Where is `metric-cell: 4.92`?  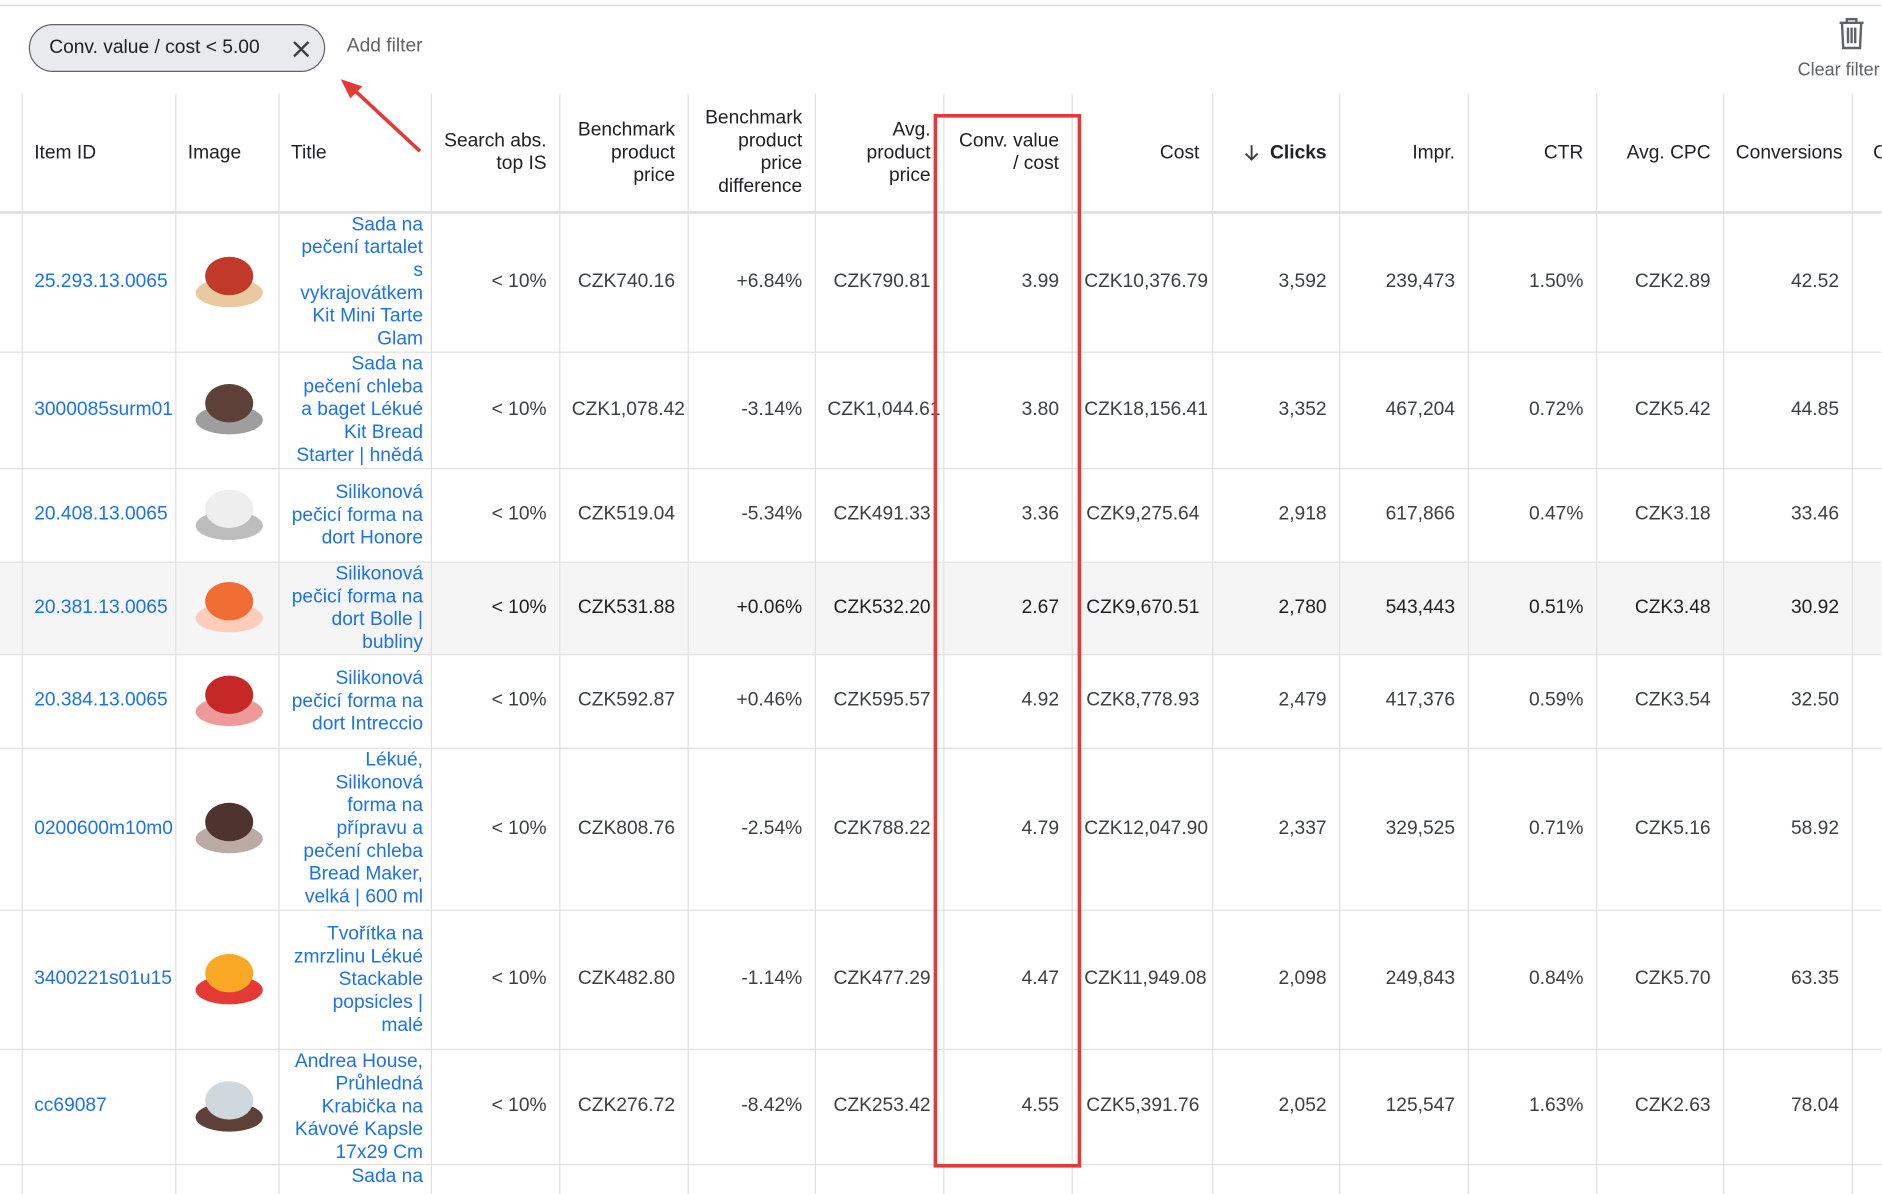
metric-cell: 4.92 is located at coordinates (1008, 701).